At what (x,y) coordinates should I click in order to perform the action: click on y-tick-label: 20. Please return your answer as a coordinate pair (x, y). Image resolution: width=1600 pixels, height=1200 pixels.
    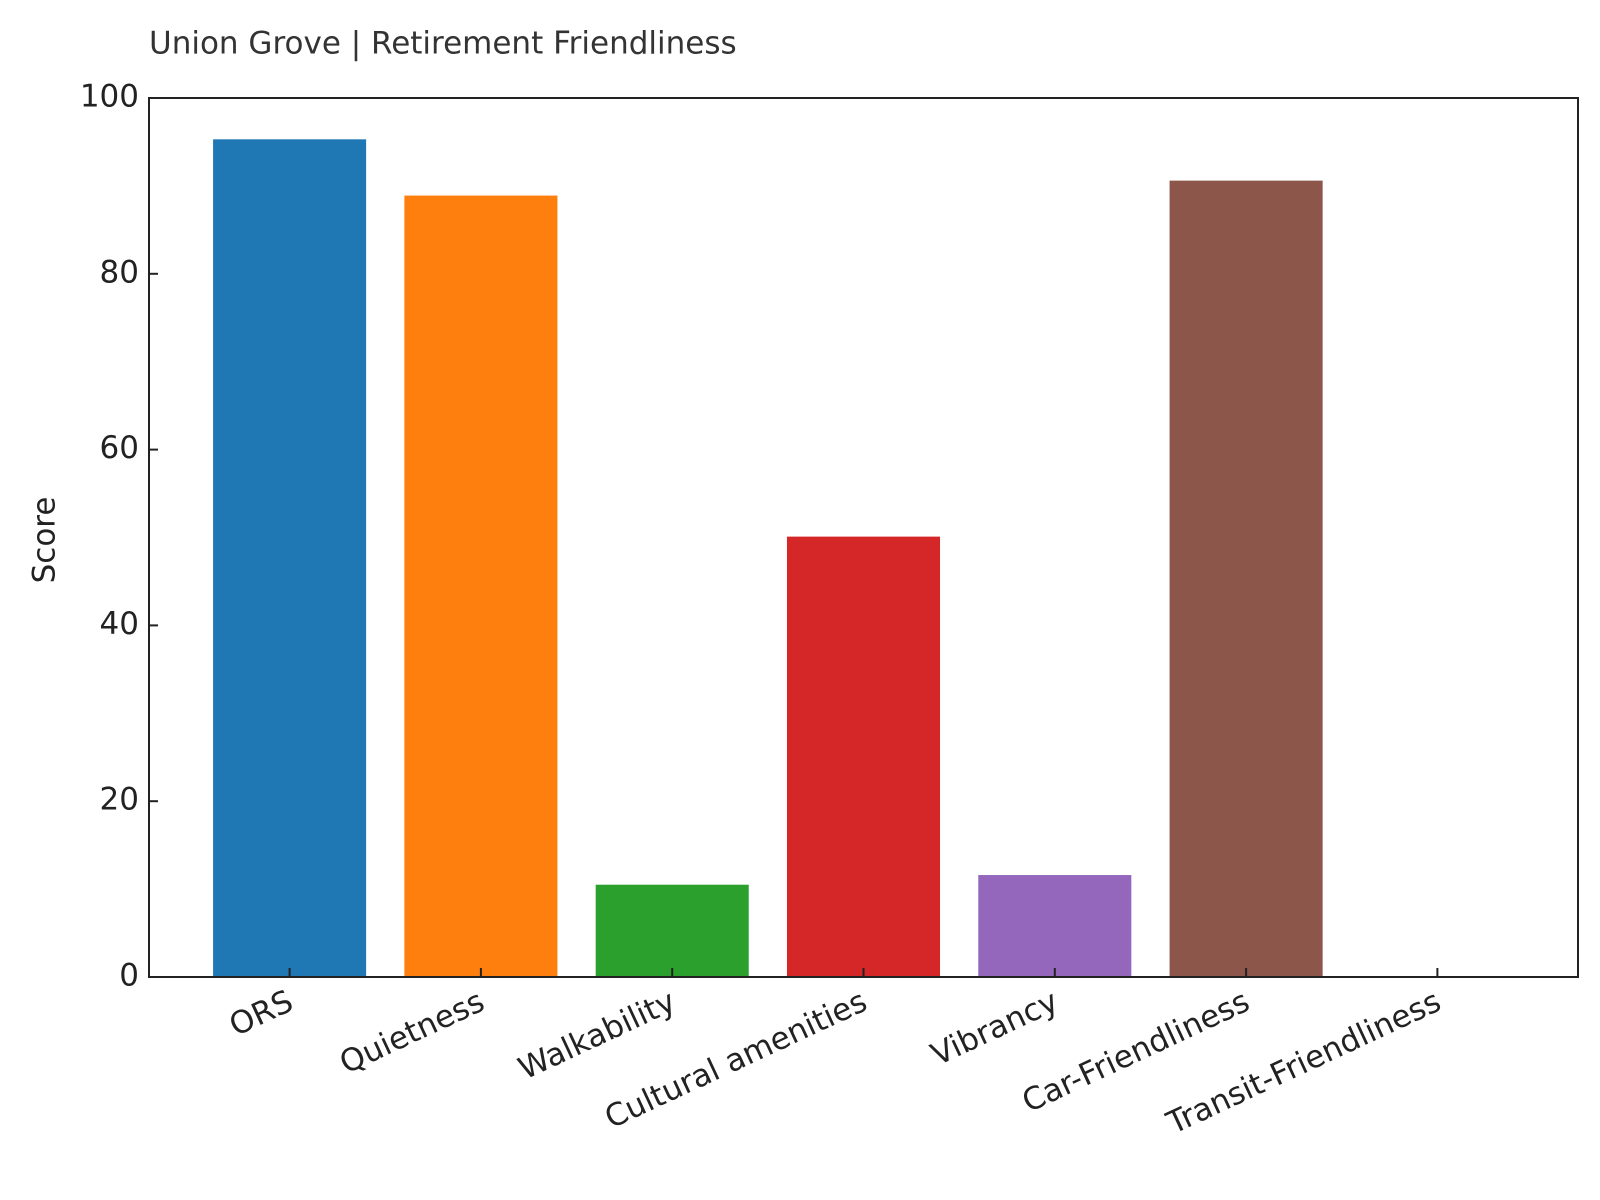
    Looking at the image, I should click on (119, 800).